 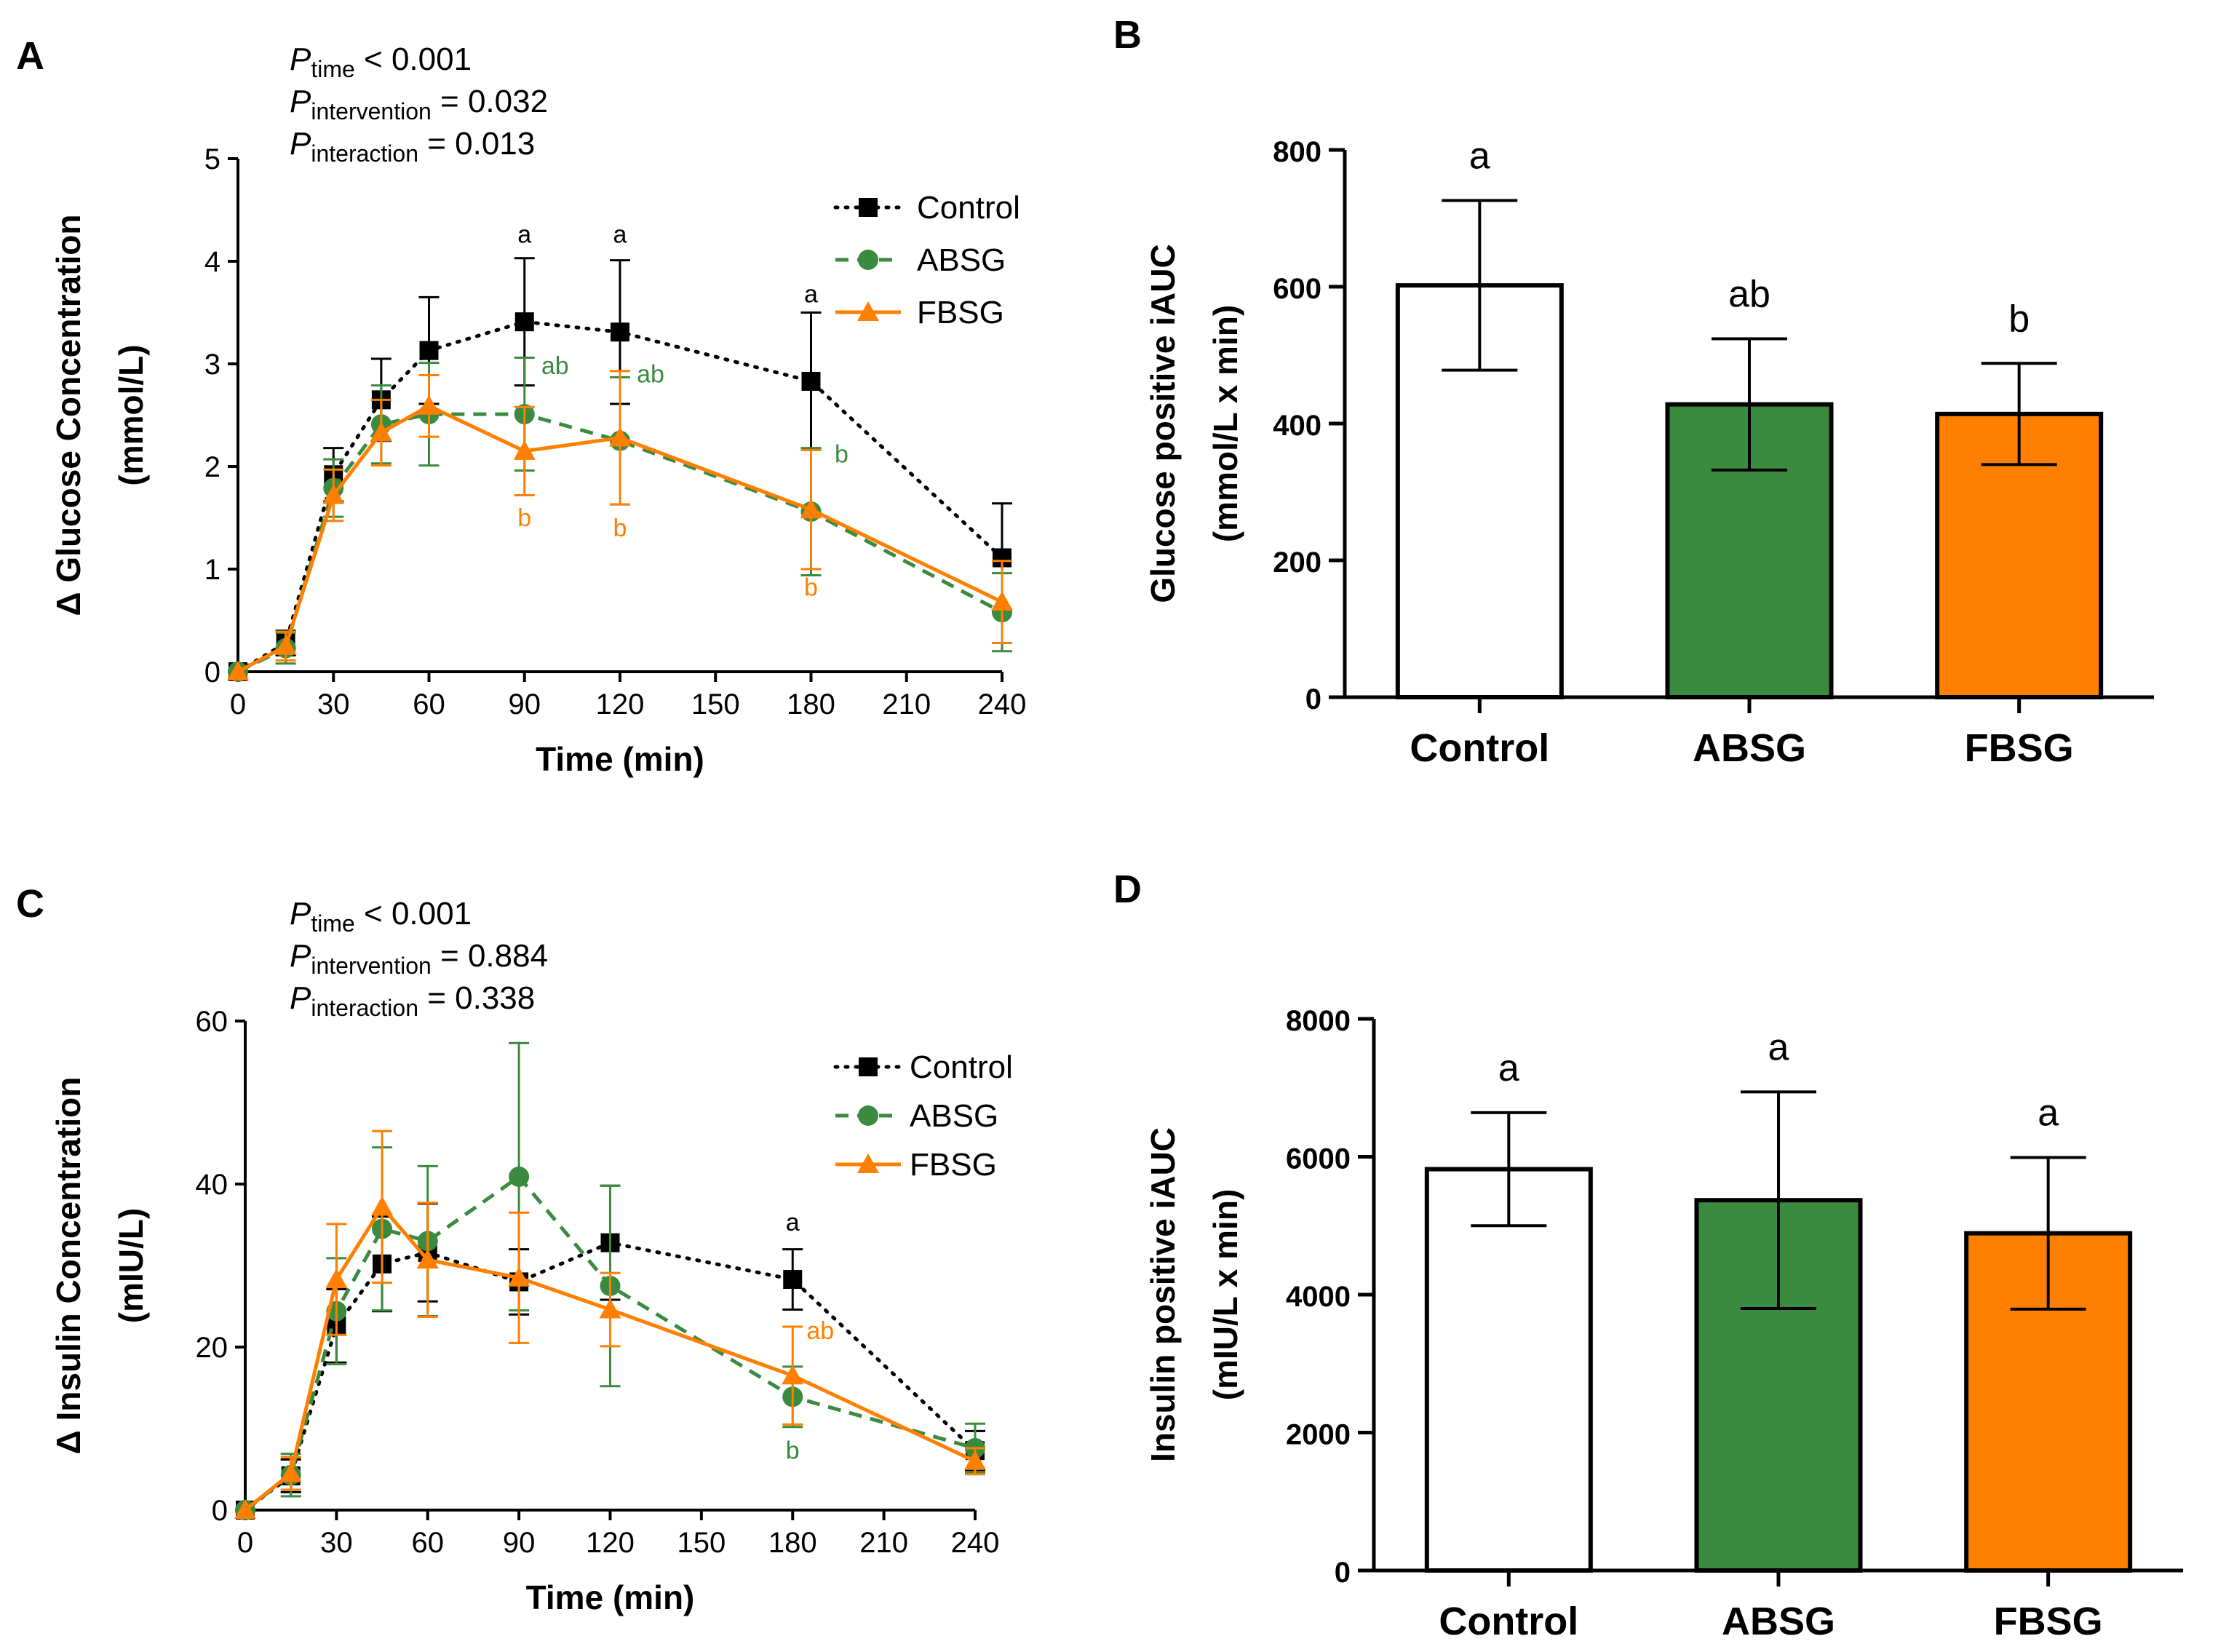 What do you see at coordinates (1318, 1435) in the screenshot?
I see `y-tick-label: 2000` at bounding box center [1318, 1435].